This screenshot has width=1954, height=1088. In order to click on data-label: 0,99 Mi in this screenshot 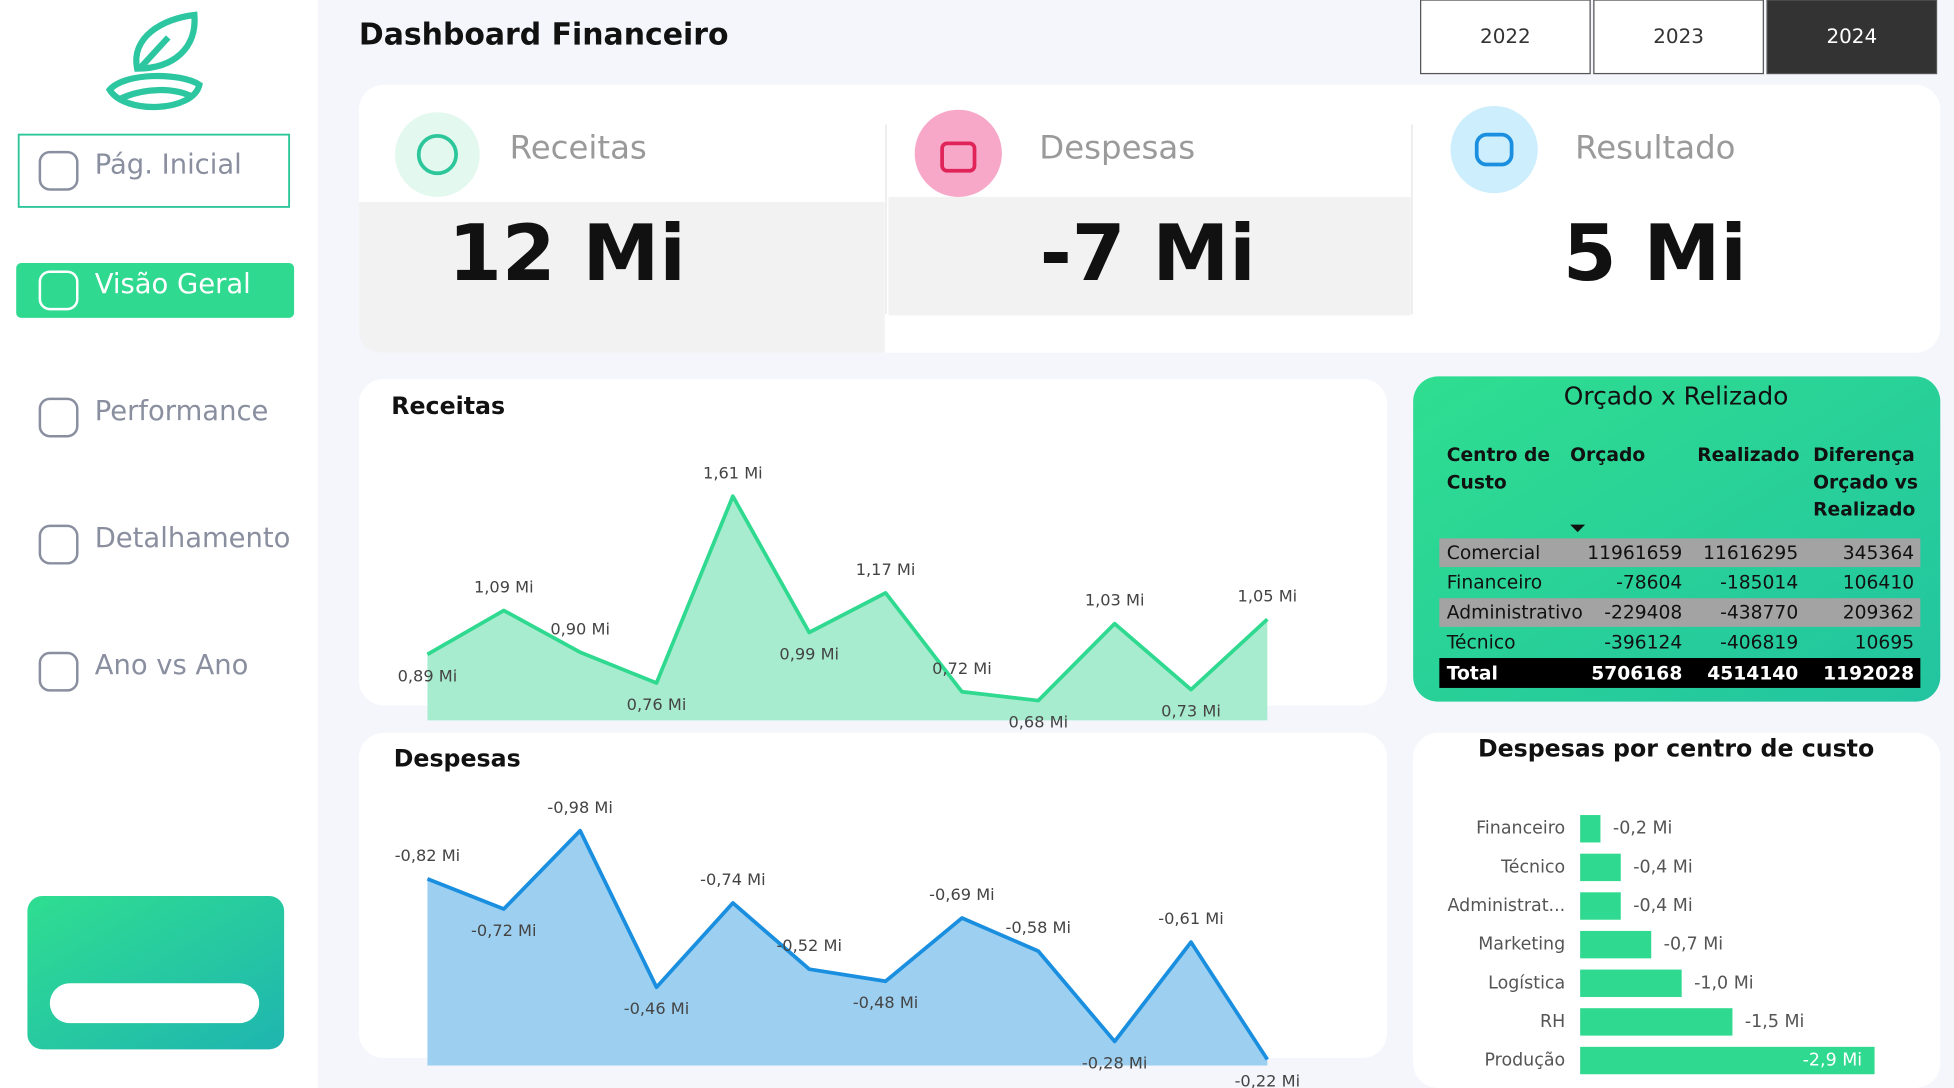, I will do `click(809, 653)`.